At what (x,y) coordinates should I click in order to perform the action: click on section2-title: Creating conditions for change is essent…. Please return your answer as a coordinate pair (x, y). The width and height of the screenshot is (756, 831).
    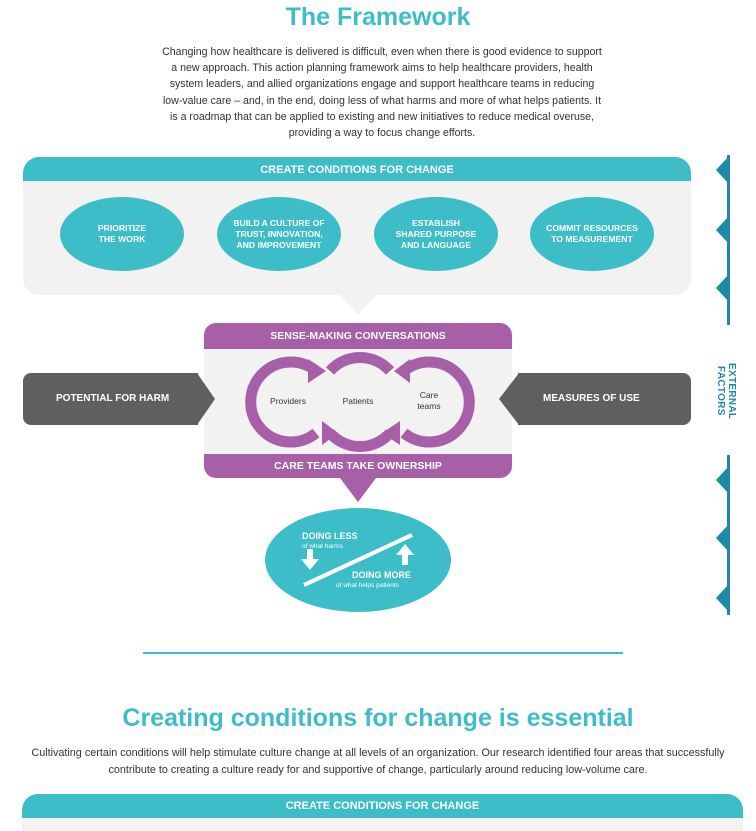
    Looking at the image, I should click on (378, 718).